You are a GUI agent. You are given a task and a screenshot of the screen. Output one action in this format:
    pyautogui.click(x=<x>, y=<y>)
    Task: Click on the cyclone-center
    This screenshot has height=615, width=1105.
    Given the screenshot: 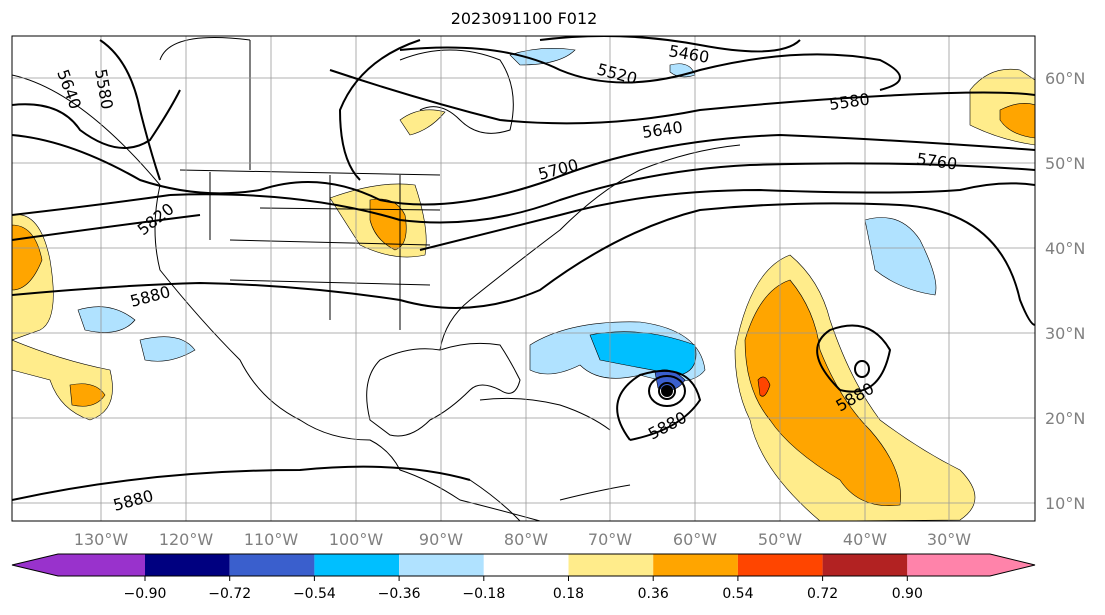 What is the action you would take?
    pyautogui.click(x=667, y=391)
    